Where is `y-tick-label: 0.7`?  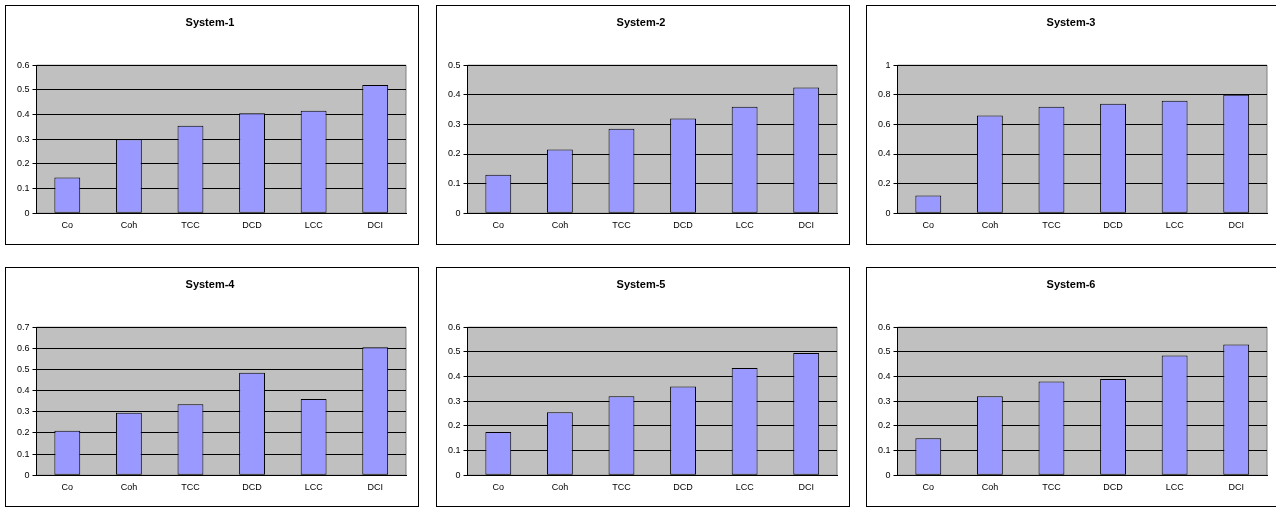 y-tick-label: 0.7 is located at coordinates (23, 326).